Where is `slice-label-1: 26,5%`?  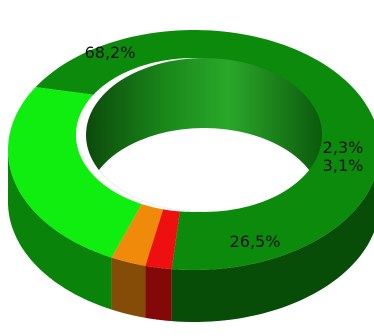 slice-label-1: 26,5% is located at coordinates (255, 241).